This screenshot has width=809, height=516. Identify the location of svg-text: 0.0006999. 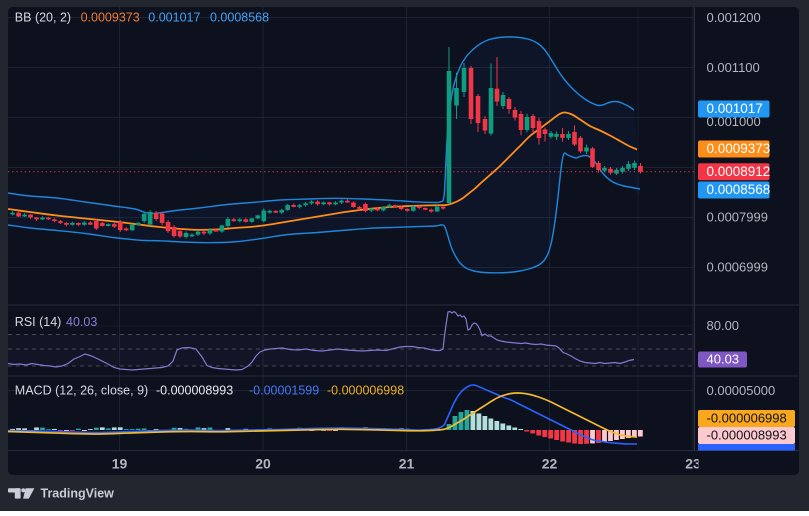
(737, 267).